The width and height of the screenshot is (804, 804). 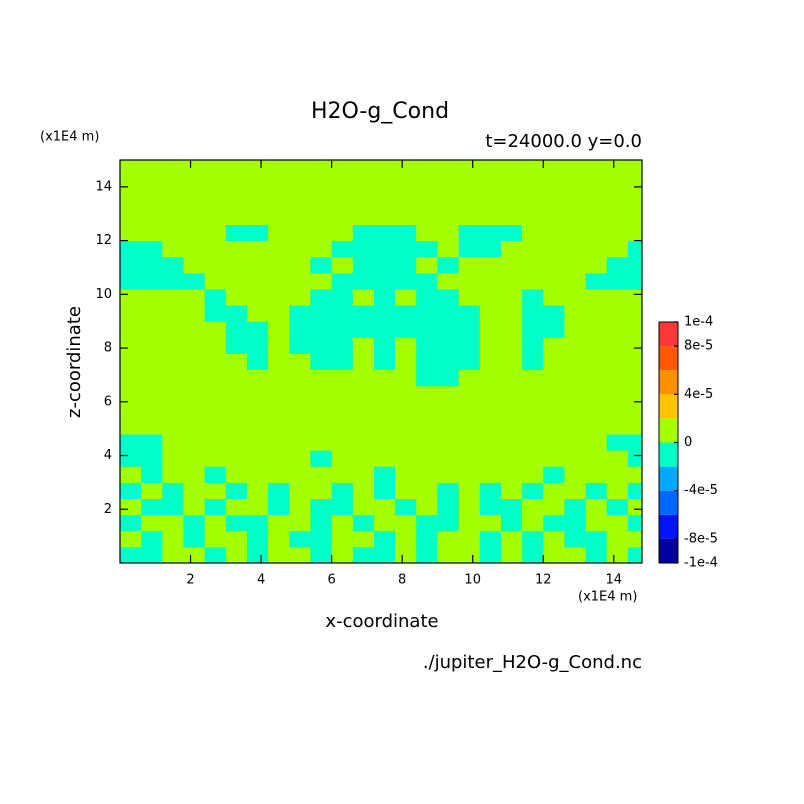 What do you see at coordinates (607, 597) in the screenshot?
I see `x-unit: (x1E4 m)` at bounding box center [607, 597].